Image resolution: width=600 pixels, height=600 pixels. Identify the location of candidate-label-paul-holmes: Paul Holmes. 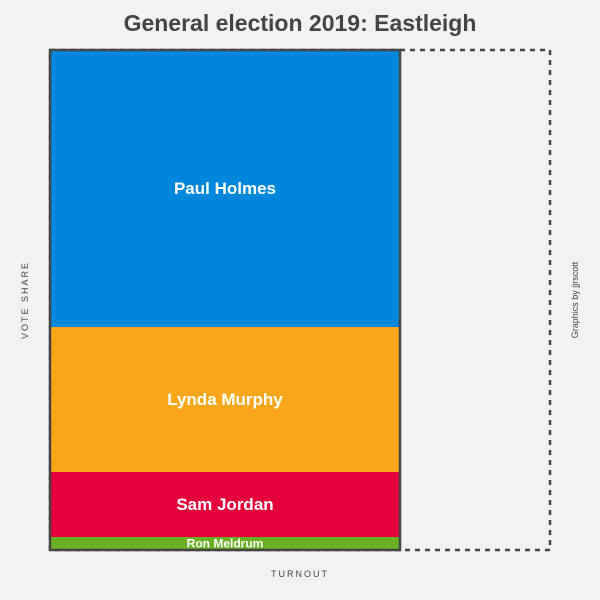
(225, 188).